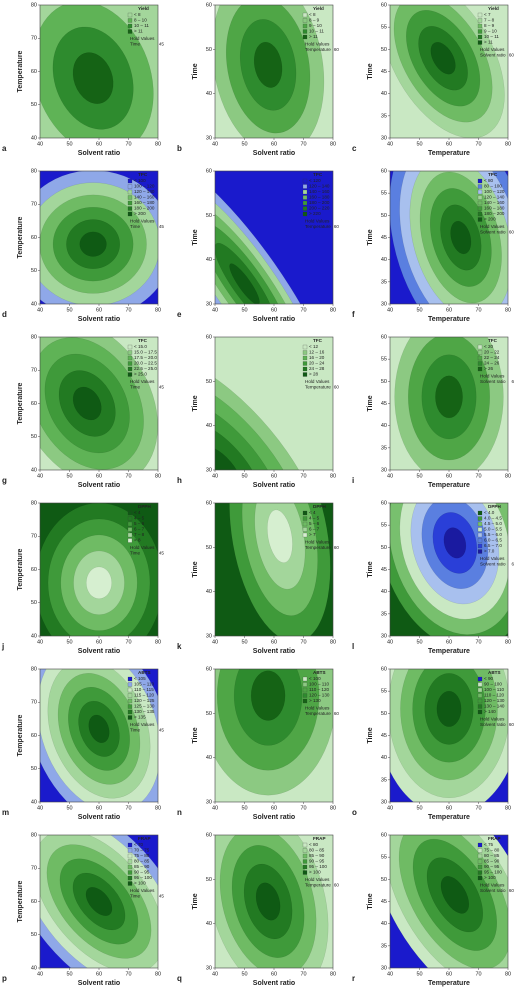  I want to click on legend-label: 140 – 160, so click(319, 191).